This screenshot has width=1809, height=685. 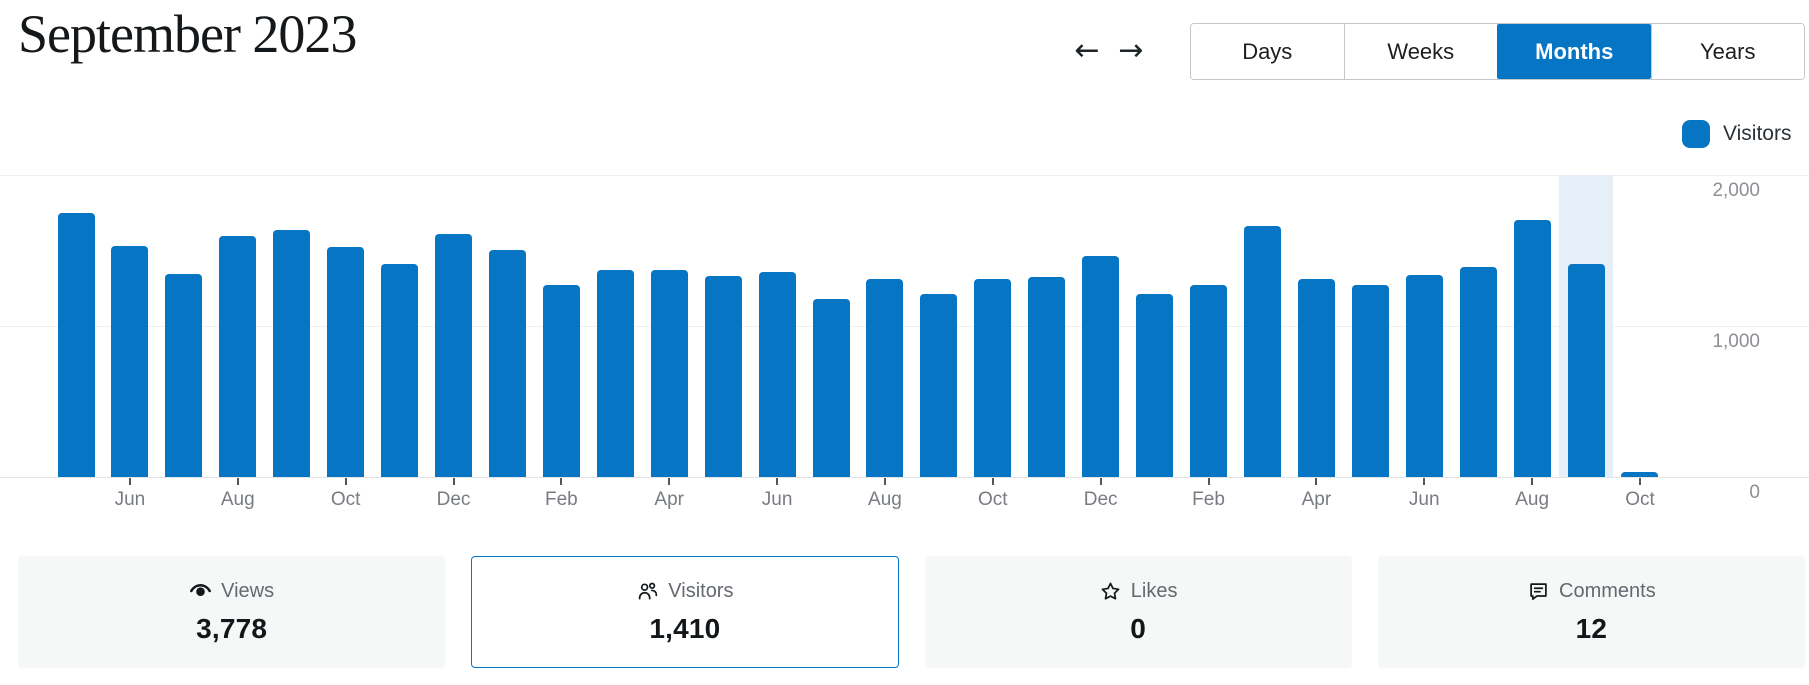 What do you see at coordinates (993, 378) in the screenshot?
I see `bar-oct-2022` at bounding box center [993, 378].